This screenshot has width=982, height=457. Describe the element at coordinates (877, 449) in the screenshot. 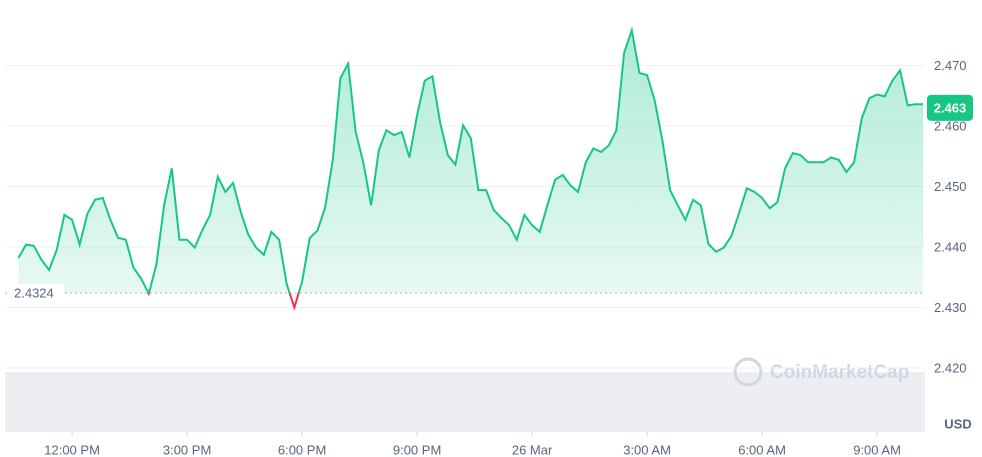

I see `x-tick-label: 9:00 AM` at that location.